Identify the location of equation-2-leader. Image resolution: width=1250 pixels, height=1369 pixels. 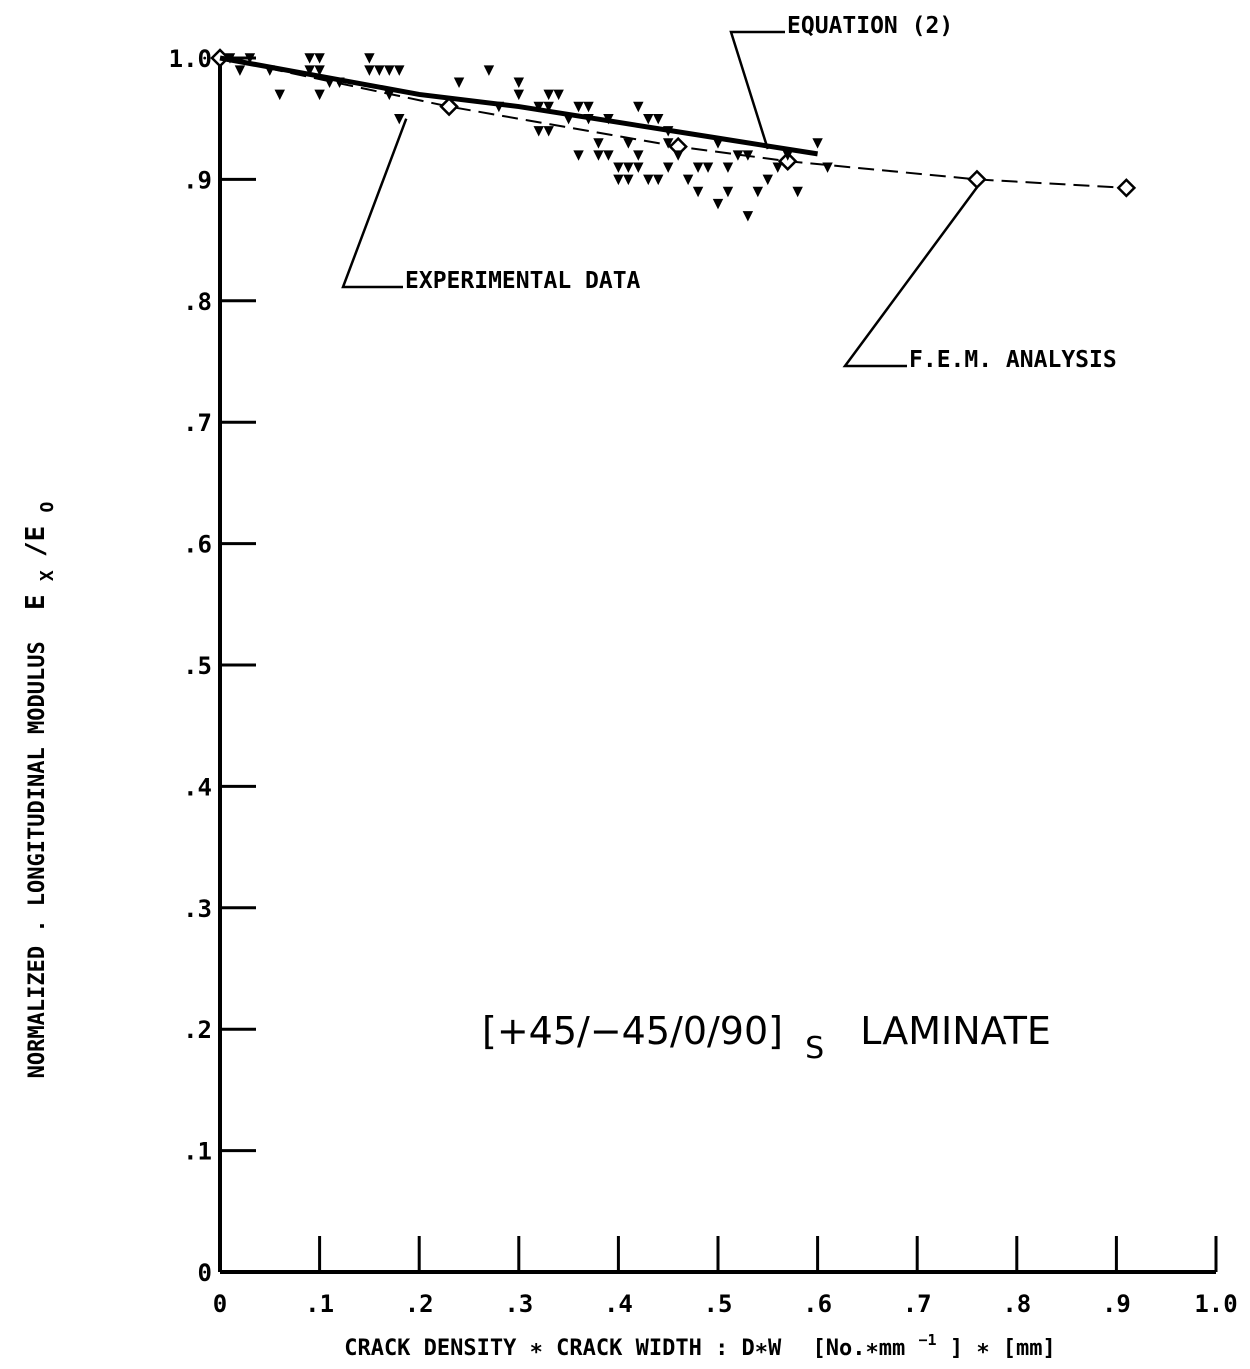
(757, 90).